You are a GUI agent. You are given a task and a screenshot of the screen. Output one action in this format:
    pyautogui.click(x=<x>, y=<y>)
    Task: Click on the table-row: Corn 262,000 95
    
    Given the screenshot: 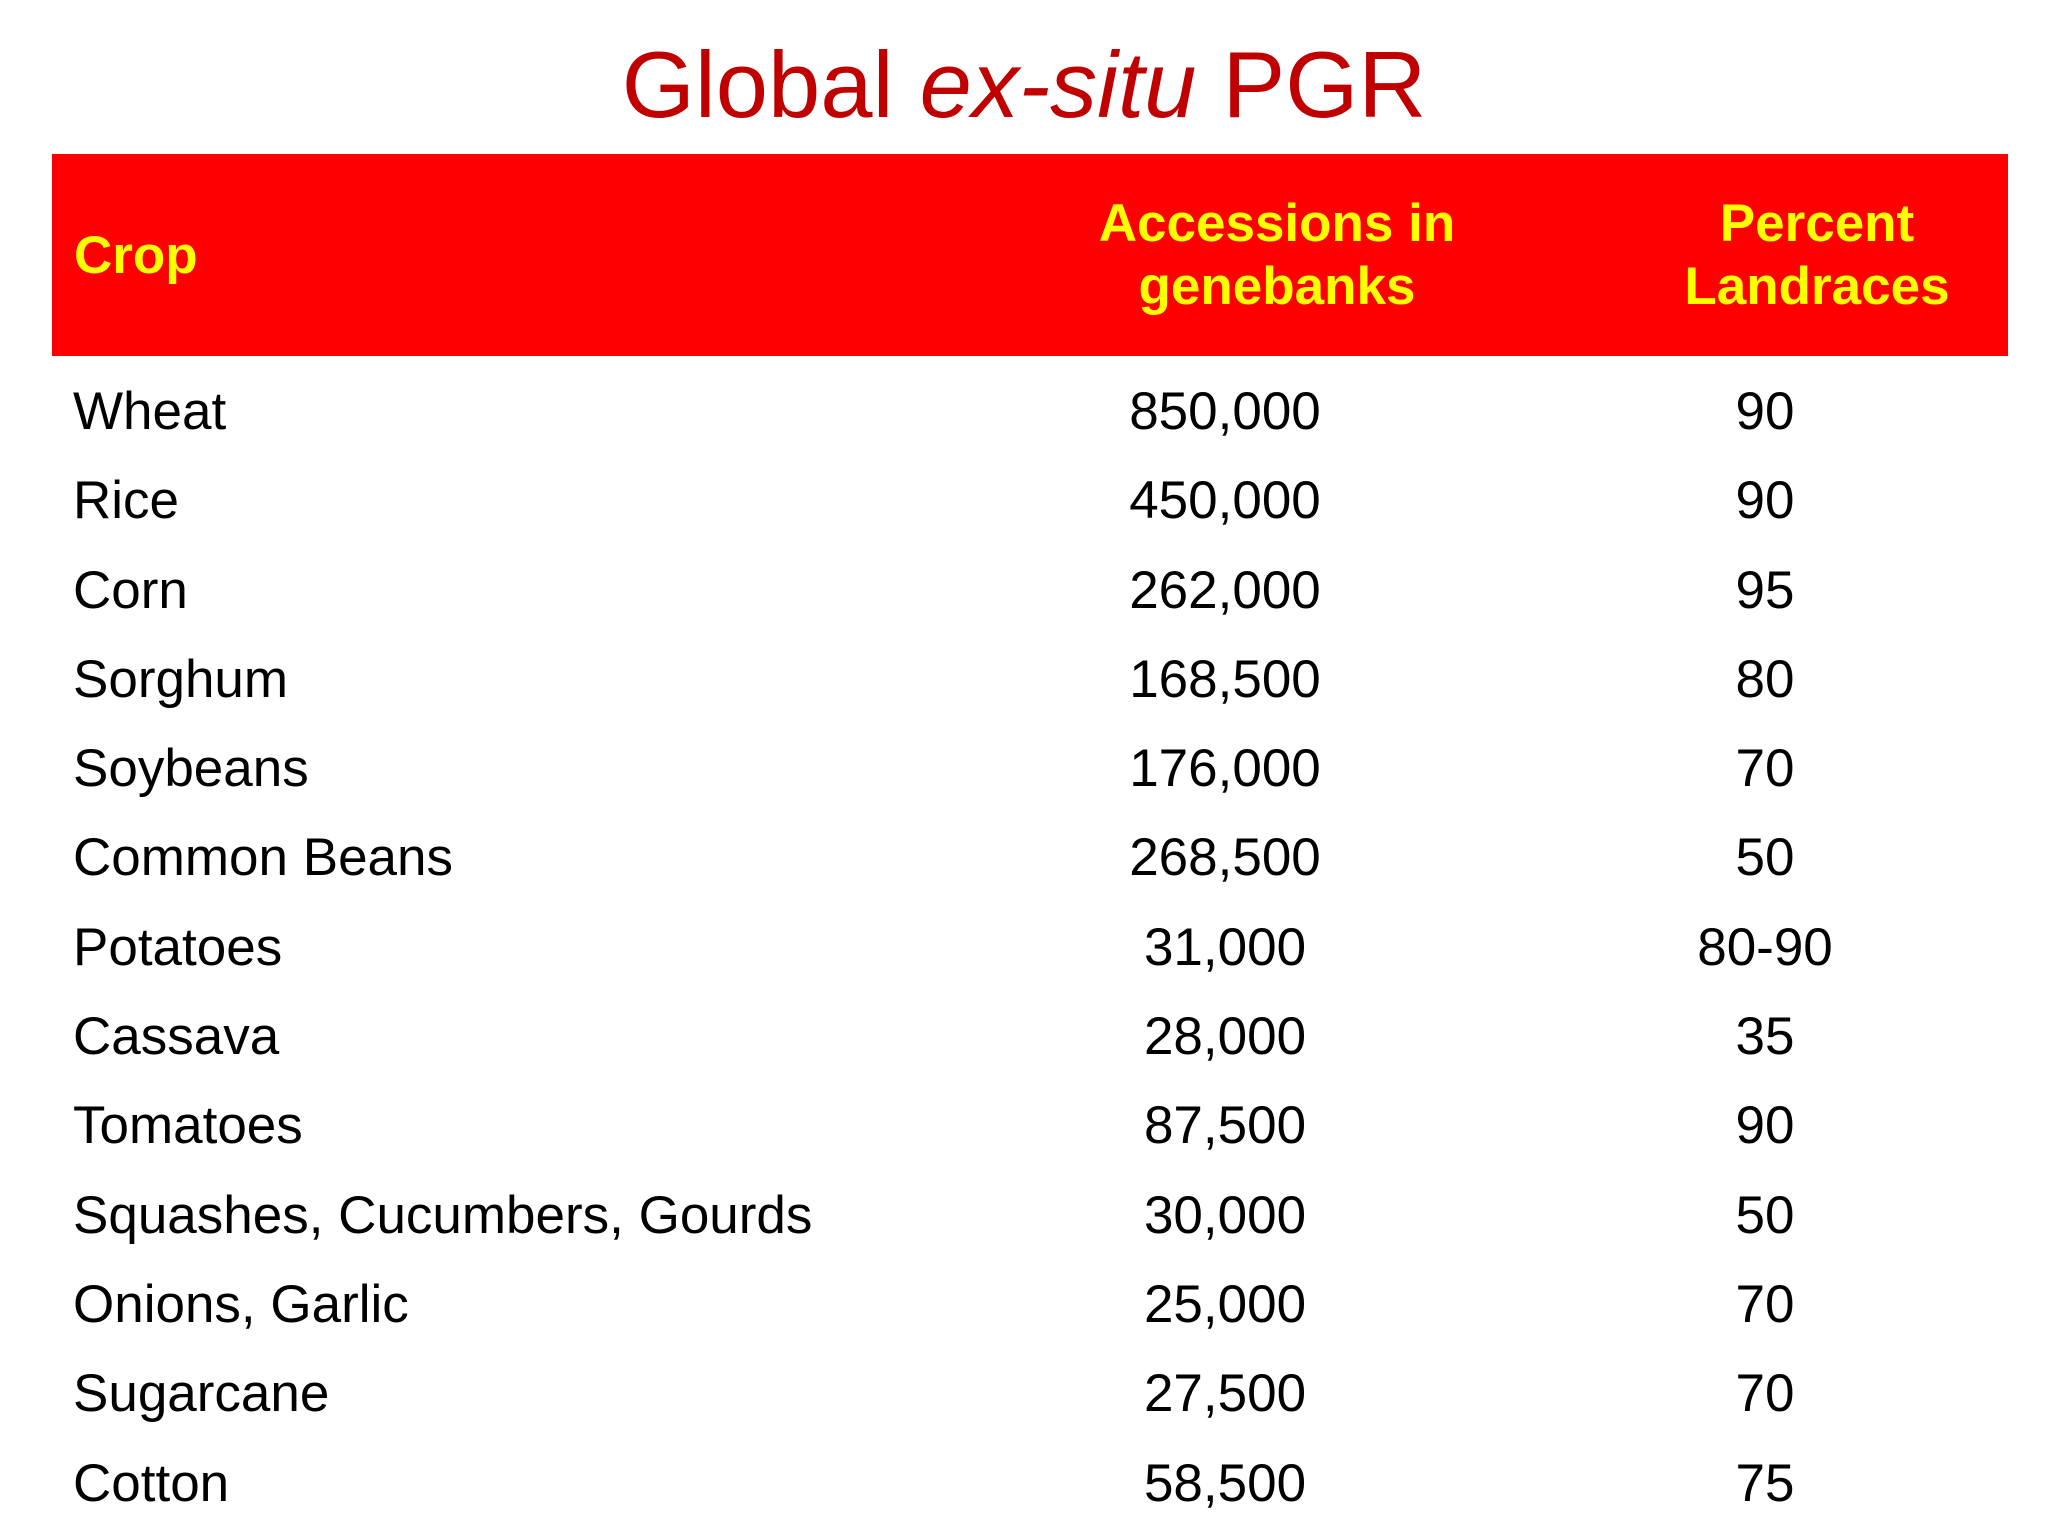 What is the action you would take?
    pyautogui.click(x=1024, y=590)
    